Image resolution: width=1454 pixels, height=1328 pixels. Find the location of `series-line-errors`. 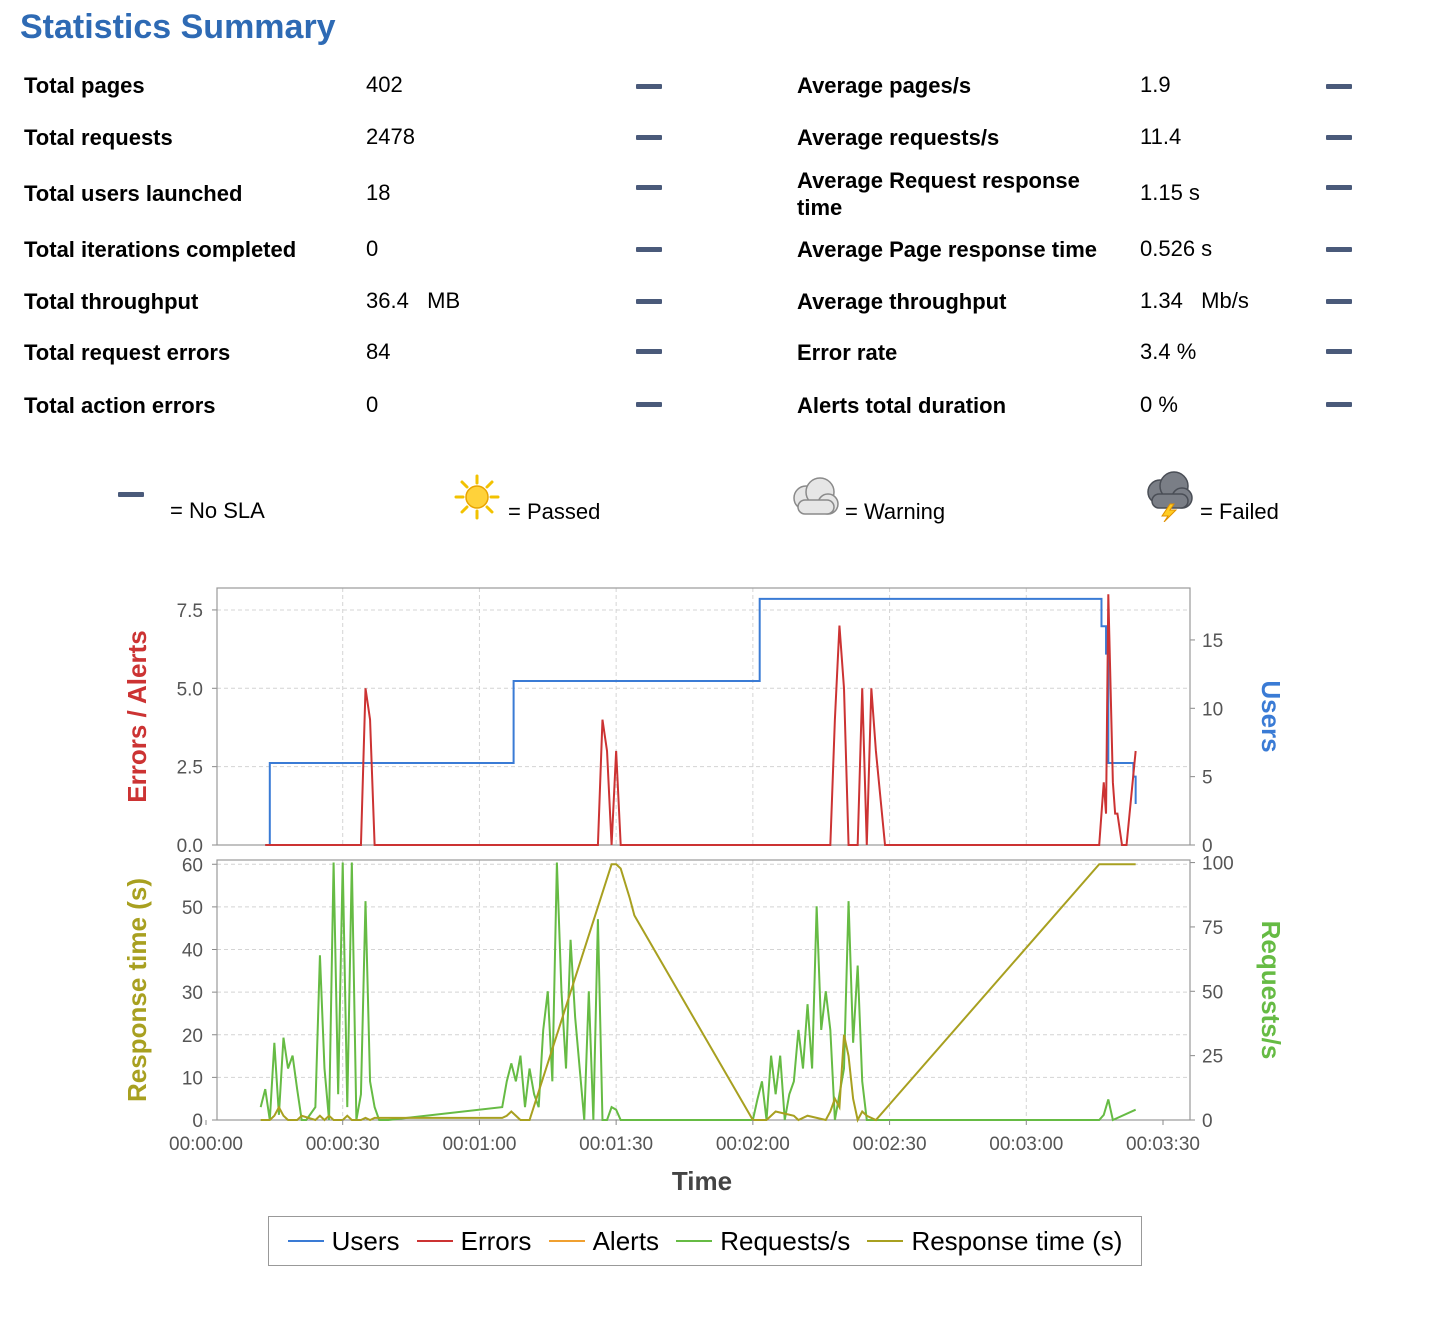

series-line-errors is located at coordinates (701, 720).